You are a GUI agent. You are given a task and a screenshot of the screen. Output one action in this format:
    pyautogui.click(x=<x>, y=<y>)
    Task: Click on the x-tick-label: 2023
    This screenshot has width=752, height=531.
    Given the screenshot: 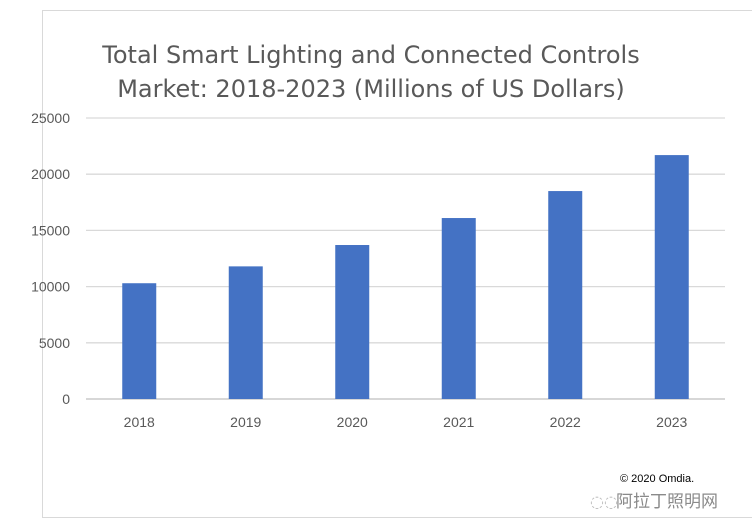 What is the action you would take?
    pyautogui.click(x=671, y=422)
    